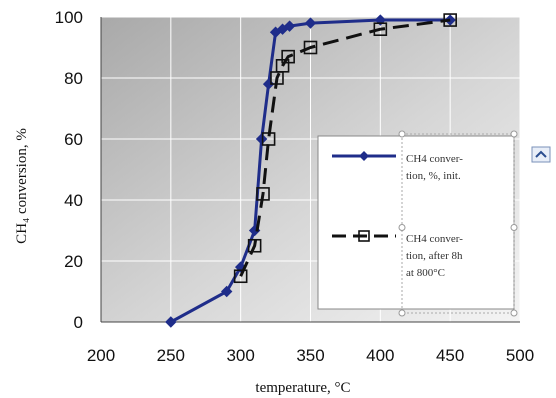 This screenshot has height=398, width=556. What do you see at coordinates (73, 139) in the screenshot?
I see `y-tick-label: 60` at bounding box center [73, 139].